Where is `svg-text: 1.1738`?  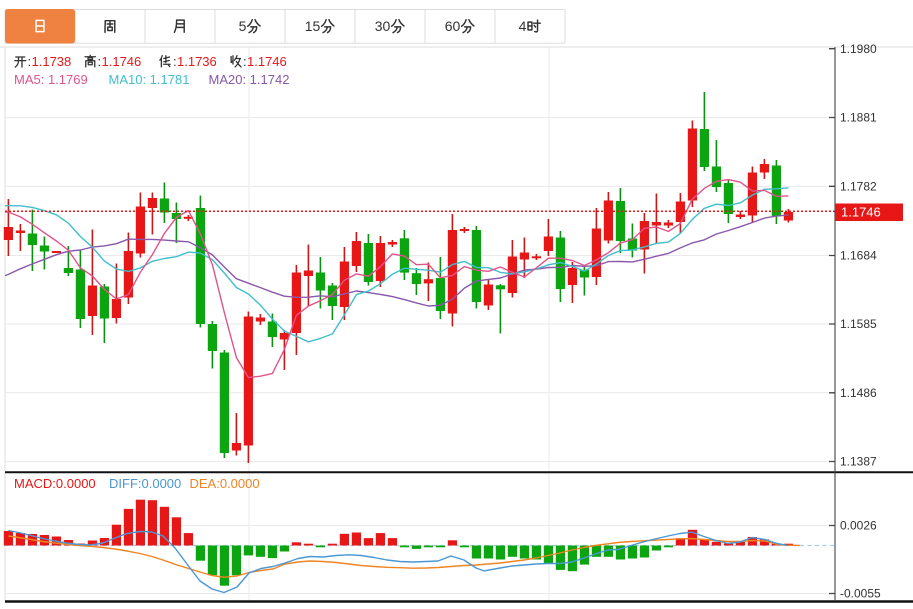
svg-text: 1.1738 is located at coordinates (52, 61).